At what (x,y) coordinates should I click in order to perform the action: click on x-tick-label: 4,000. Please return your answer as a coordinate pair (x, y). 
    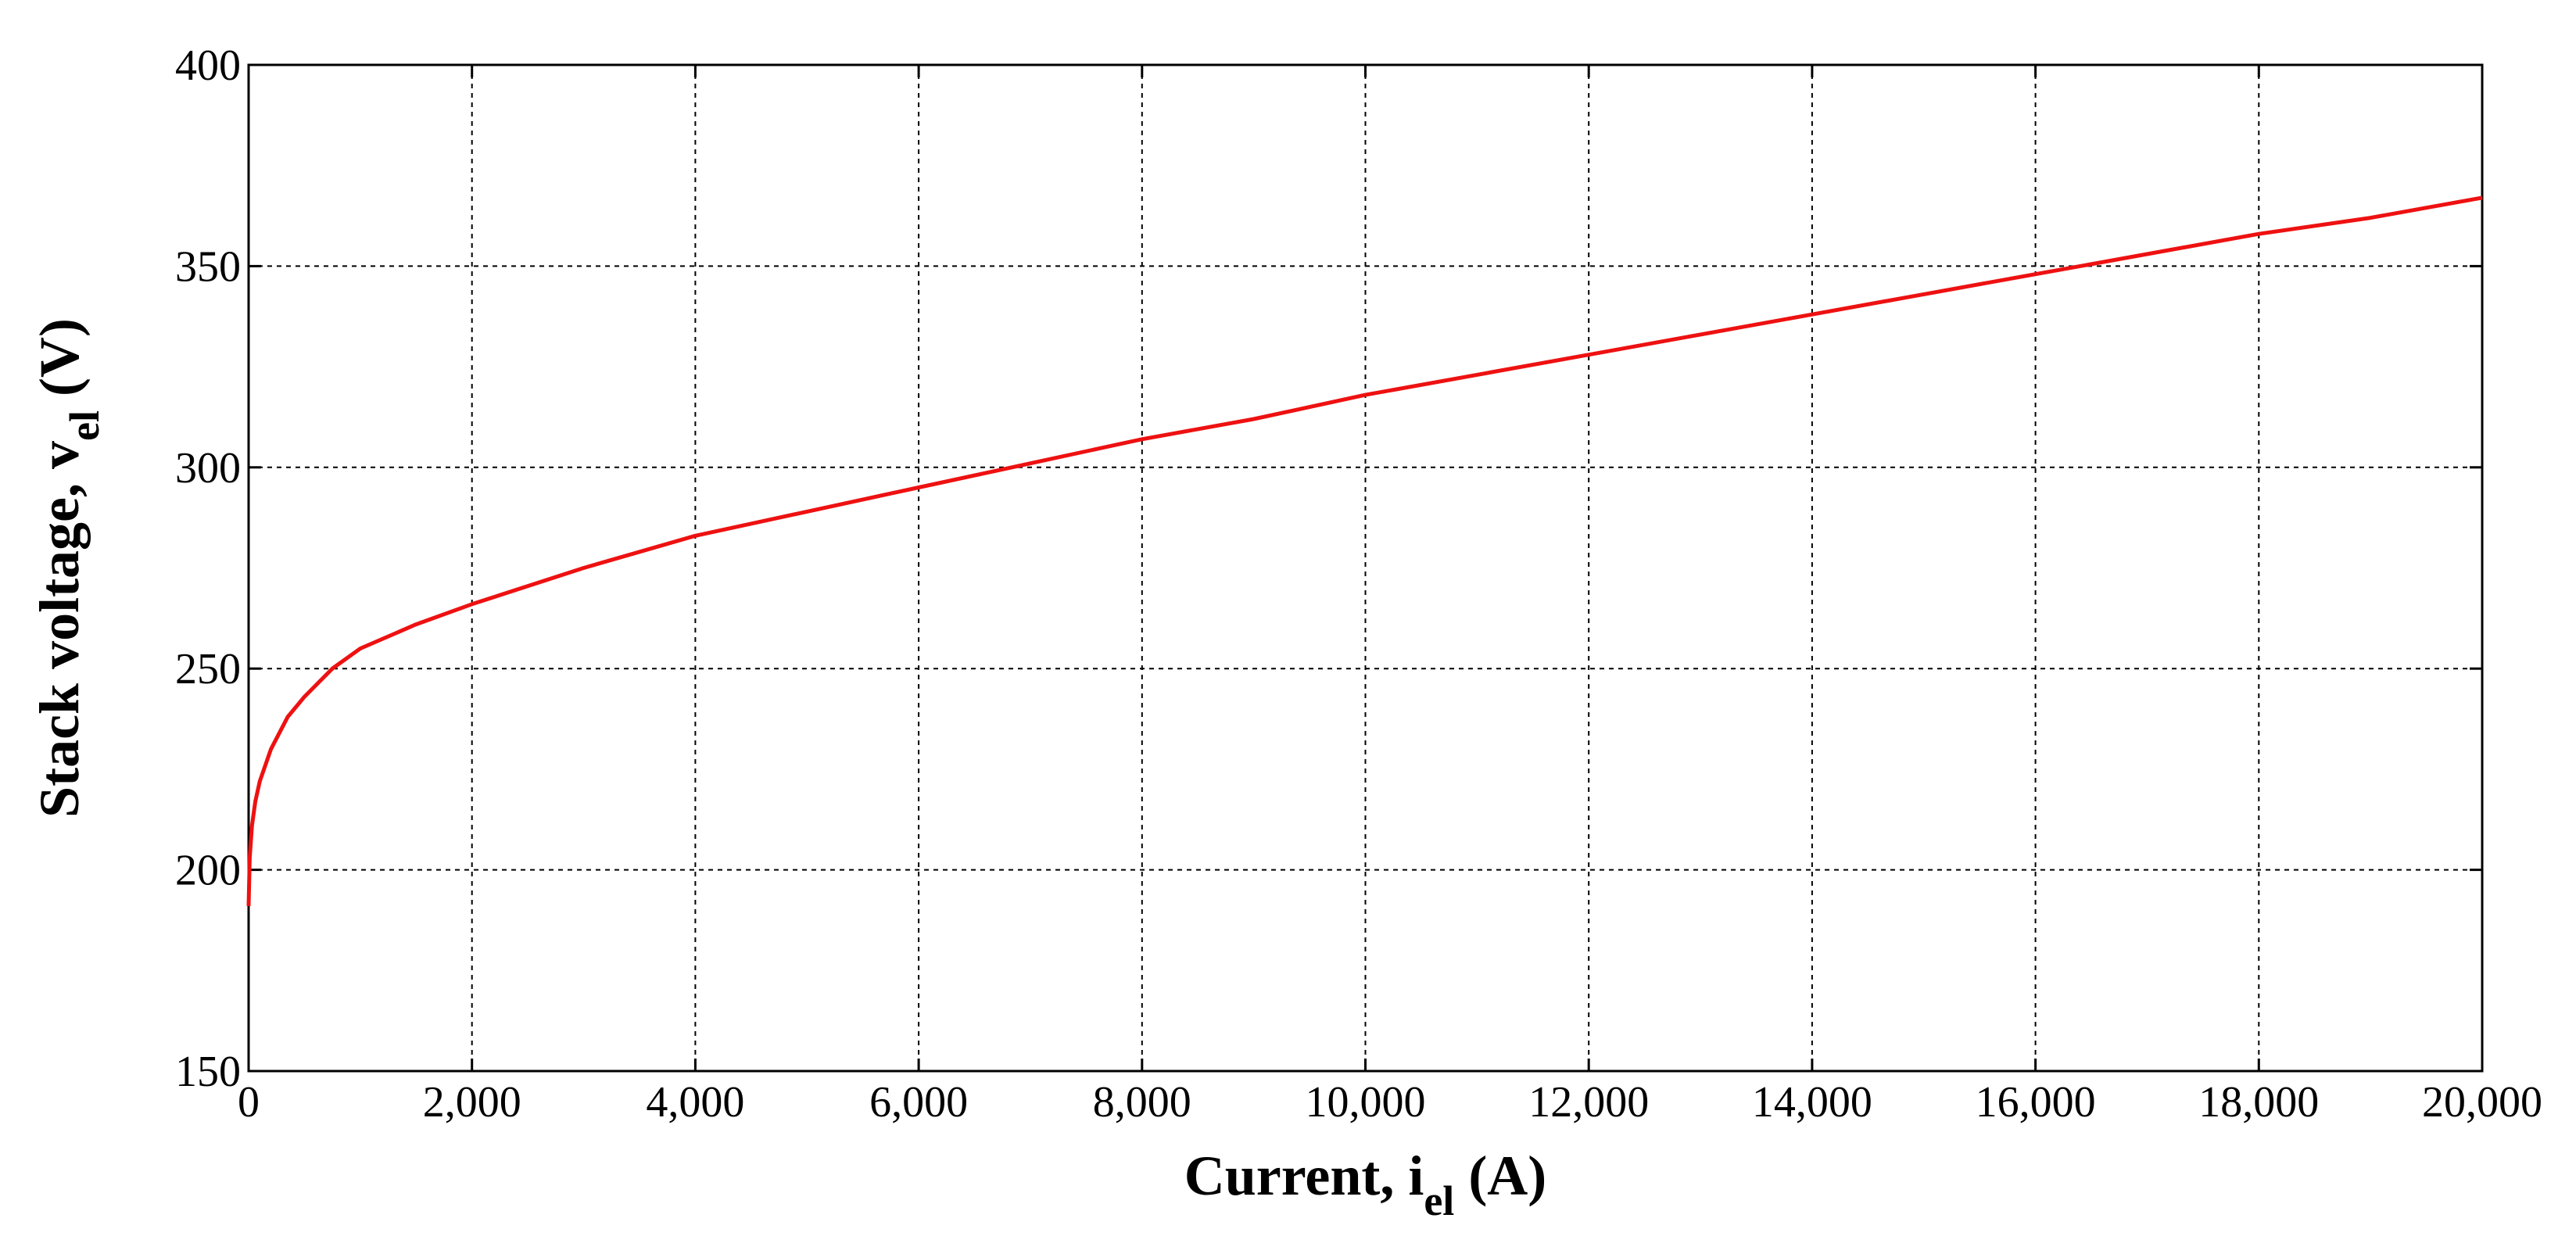
    Looking at the image, I should click on (695, 1102).